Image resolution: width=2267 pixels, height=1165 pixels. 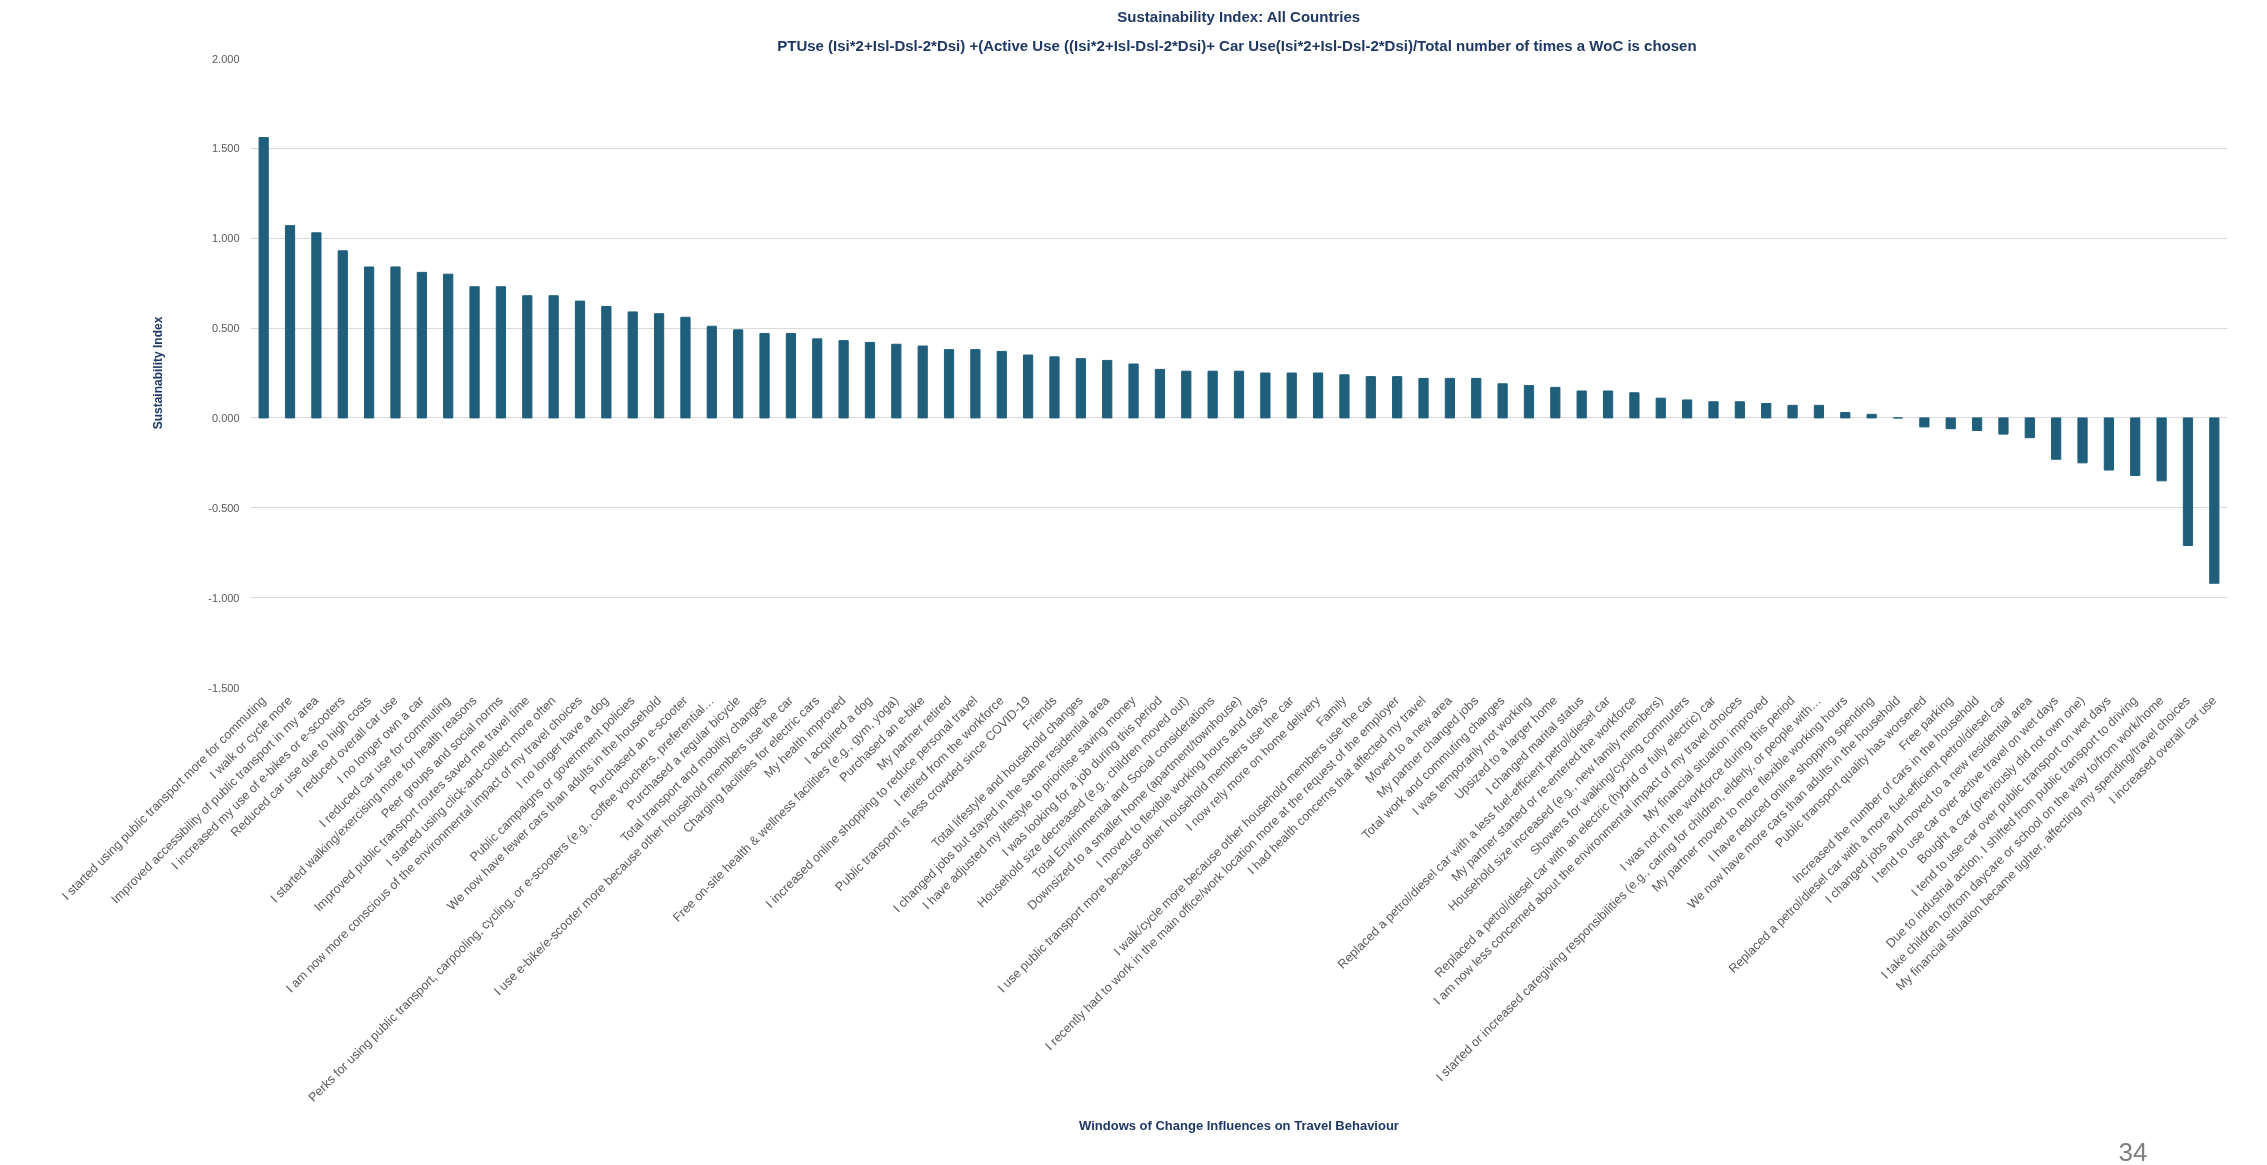 I want to click on x-axis-title: Windows of Change Influences on Travel Behaviour, so click(x=1239, y=1125).